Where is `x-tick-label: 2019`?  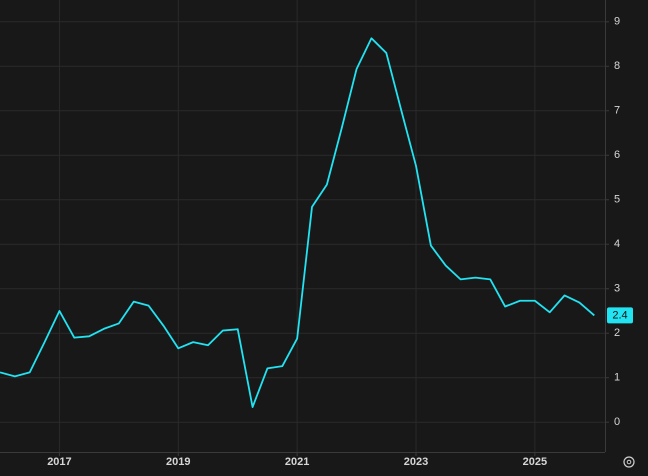
x-tick-label: 2019 is located at coordinates (178, 462).